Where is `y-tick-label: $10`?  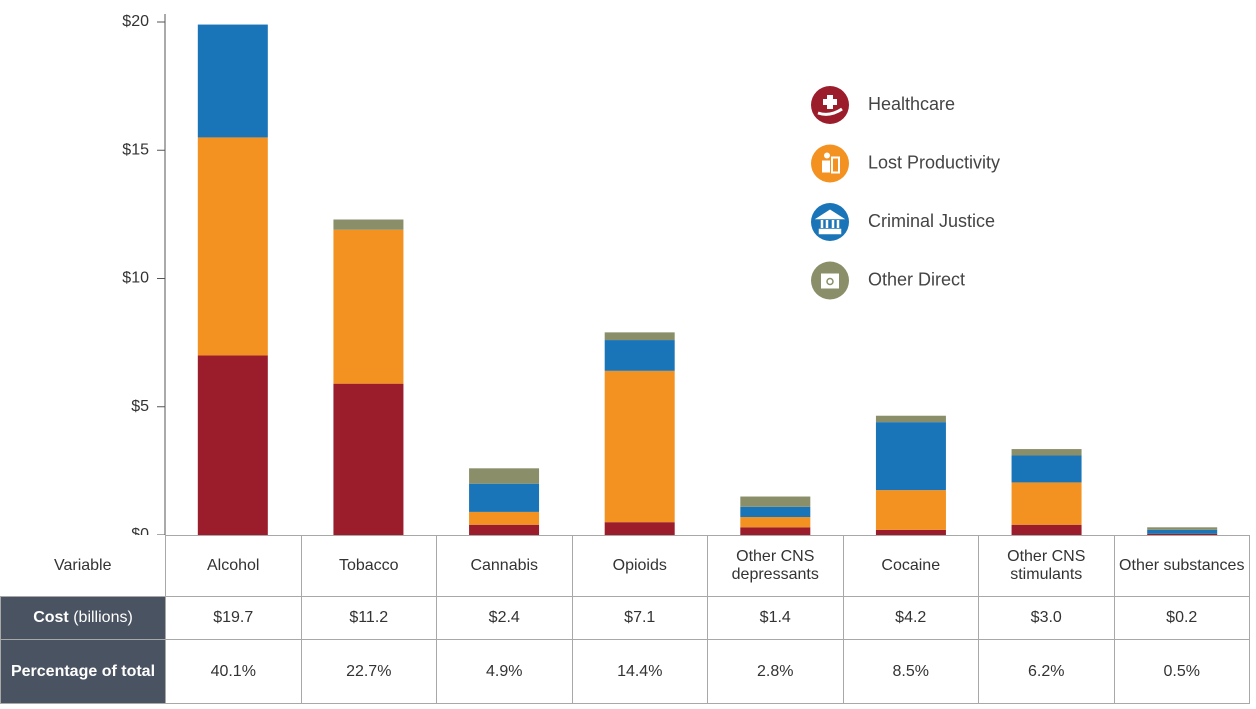
y-tick-label: $10 is located at coordinates (135, 278).